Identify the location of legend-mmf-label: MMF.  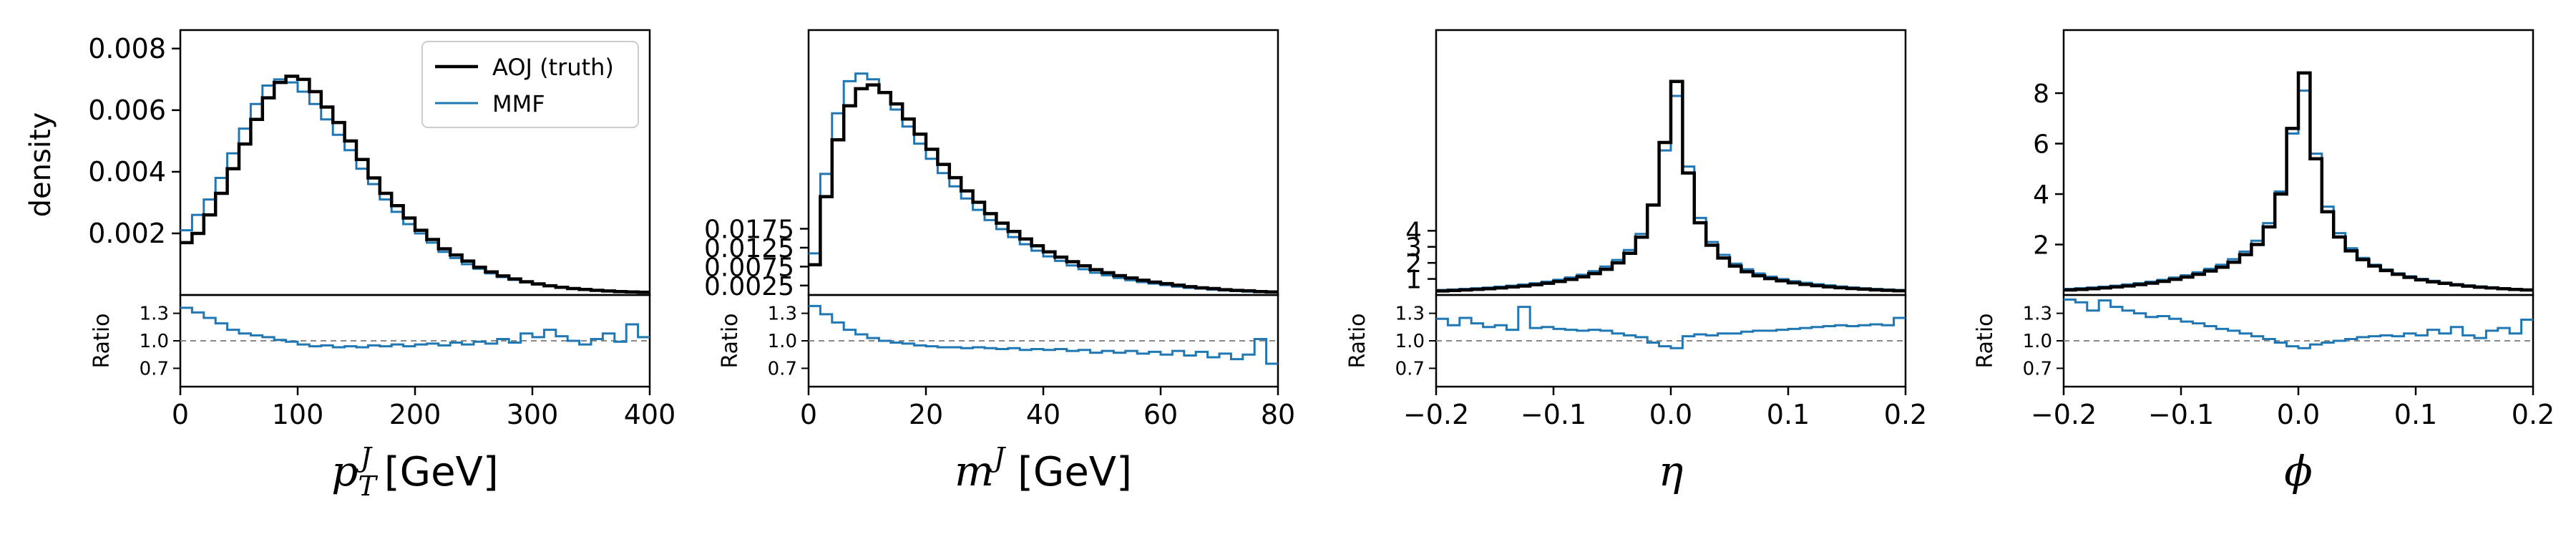
(518, 103).